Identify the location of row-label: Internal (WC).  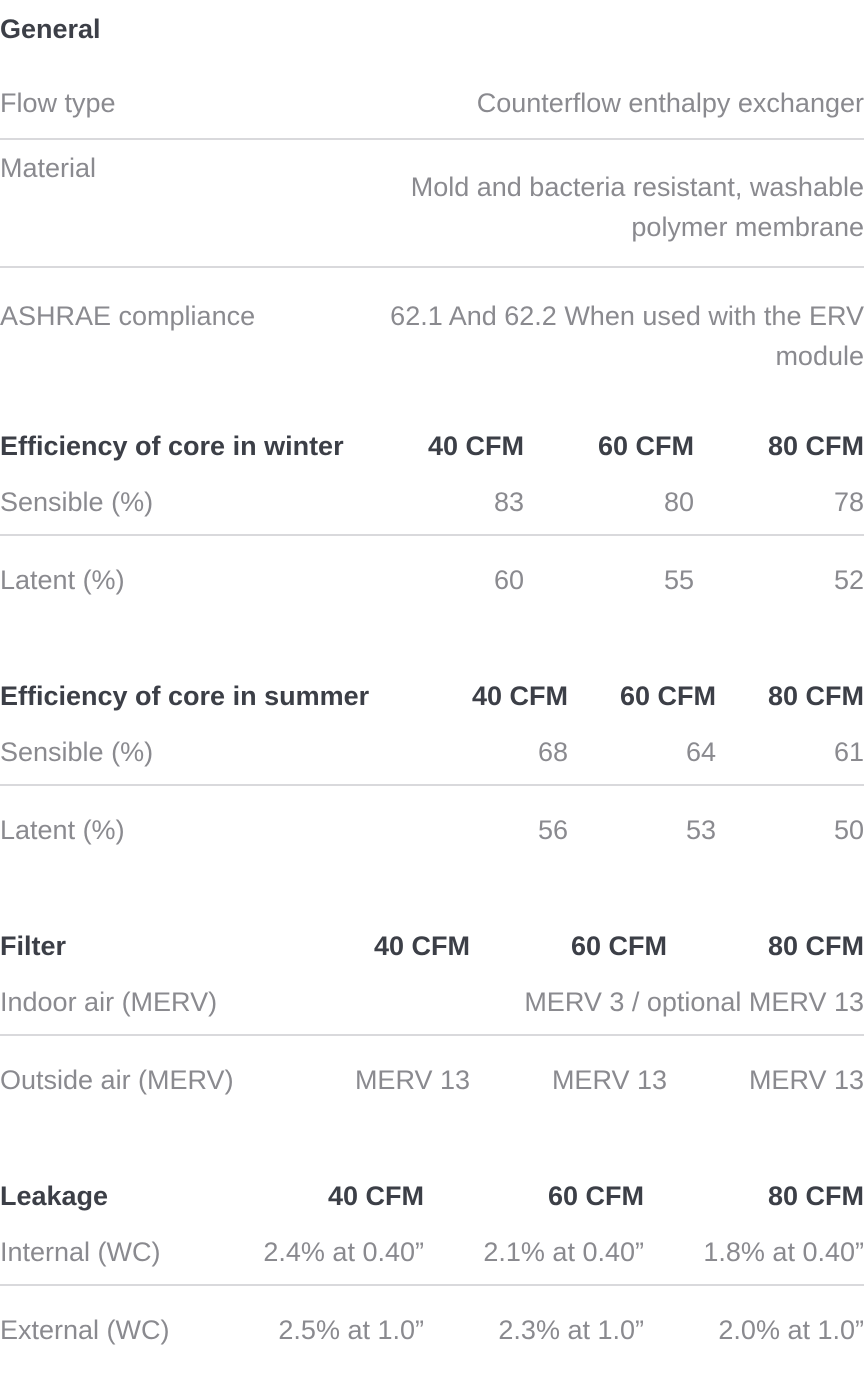
(80, 1252).